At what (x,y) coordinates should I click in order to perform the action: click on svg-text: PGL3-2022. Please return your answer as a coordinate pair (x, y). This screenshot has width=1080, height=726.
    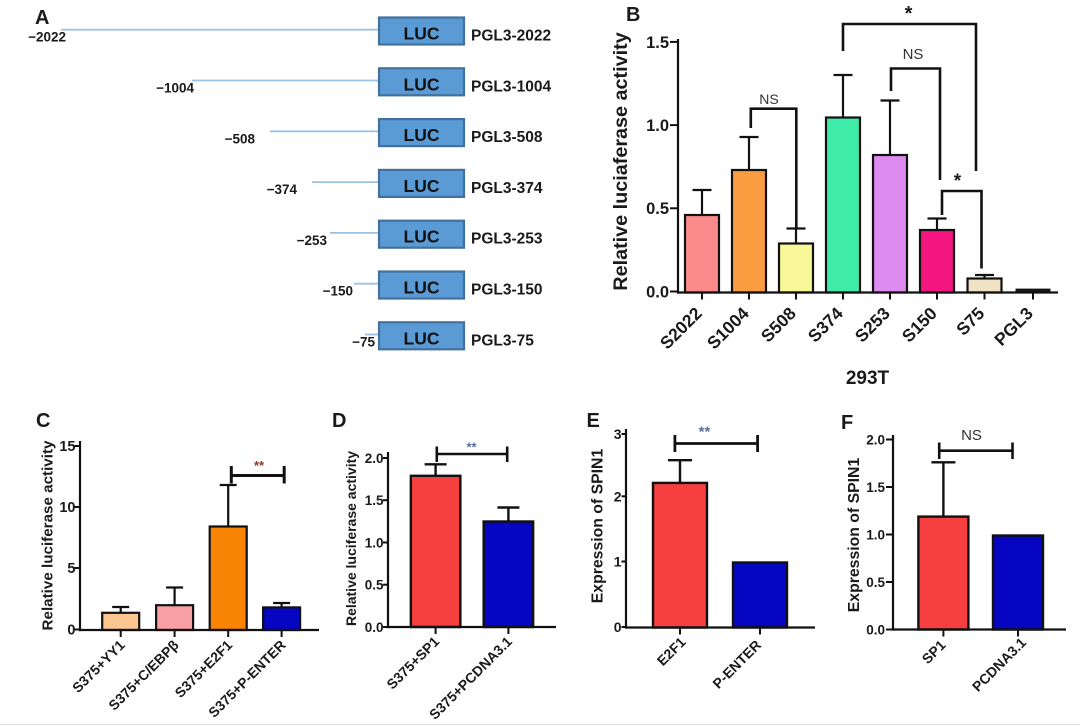
    Looking at the image, I should click on (511, 36).